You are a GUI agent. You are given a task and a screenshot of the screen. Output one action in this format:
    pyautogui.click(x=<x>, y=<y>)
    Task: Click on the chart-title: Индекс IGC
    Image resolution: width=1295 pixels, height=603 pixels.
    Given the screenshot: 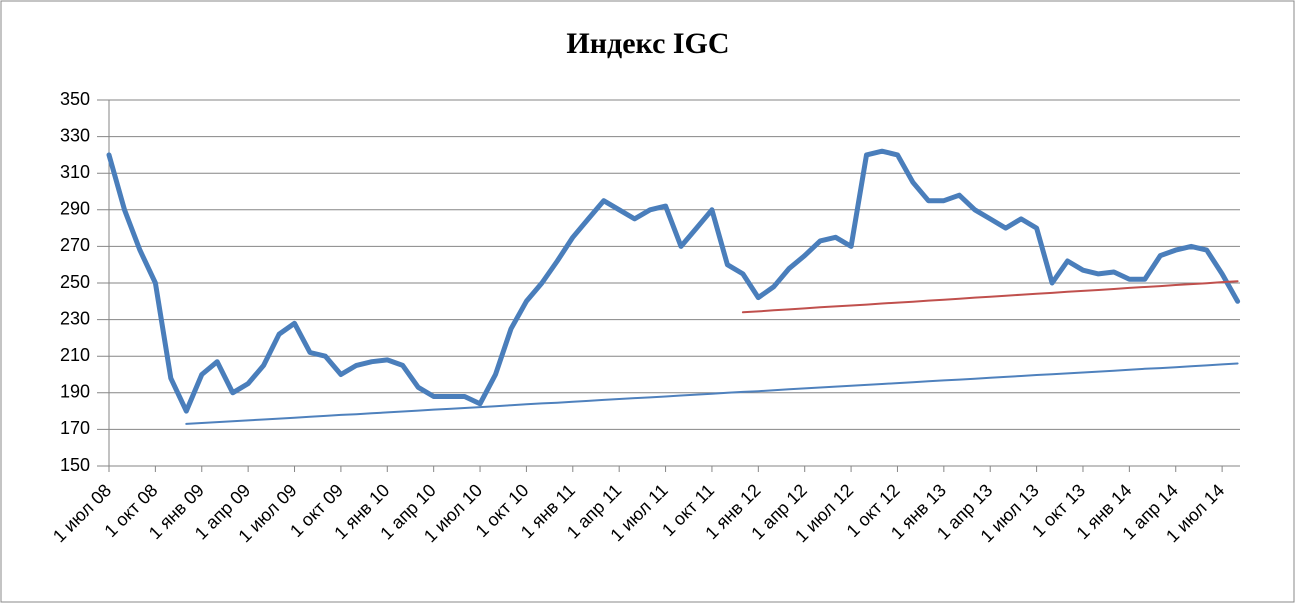 What is the action you would take?
    pyautogui.click(x=647, y=43)
    